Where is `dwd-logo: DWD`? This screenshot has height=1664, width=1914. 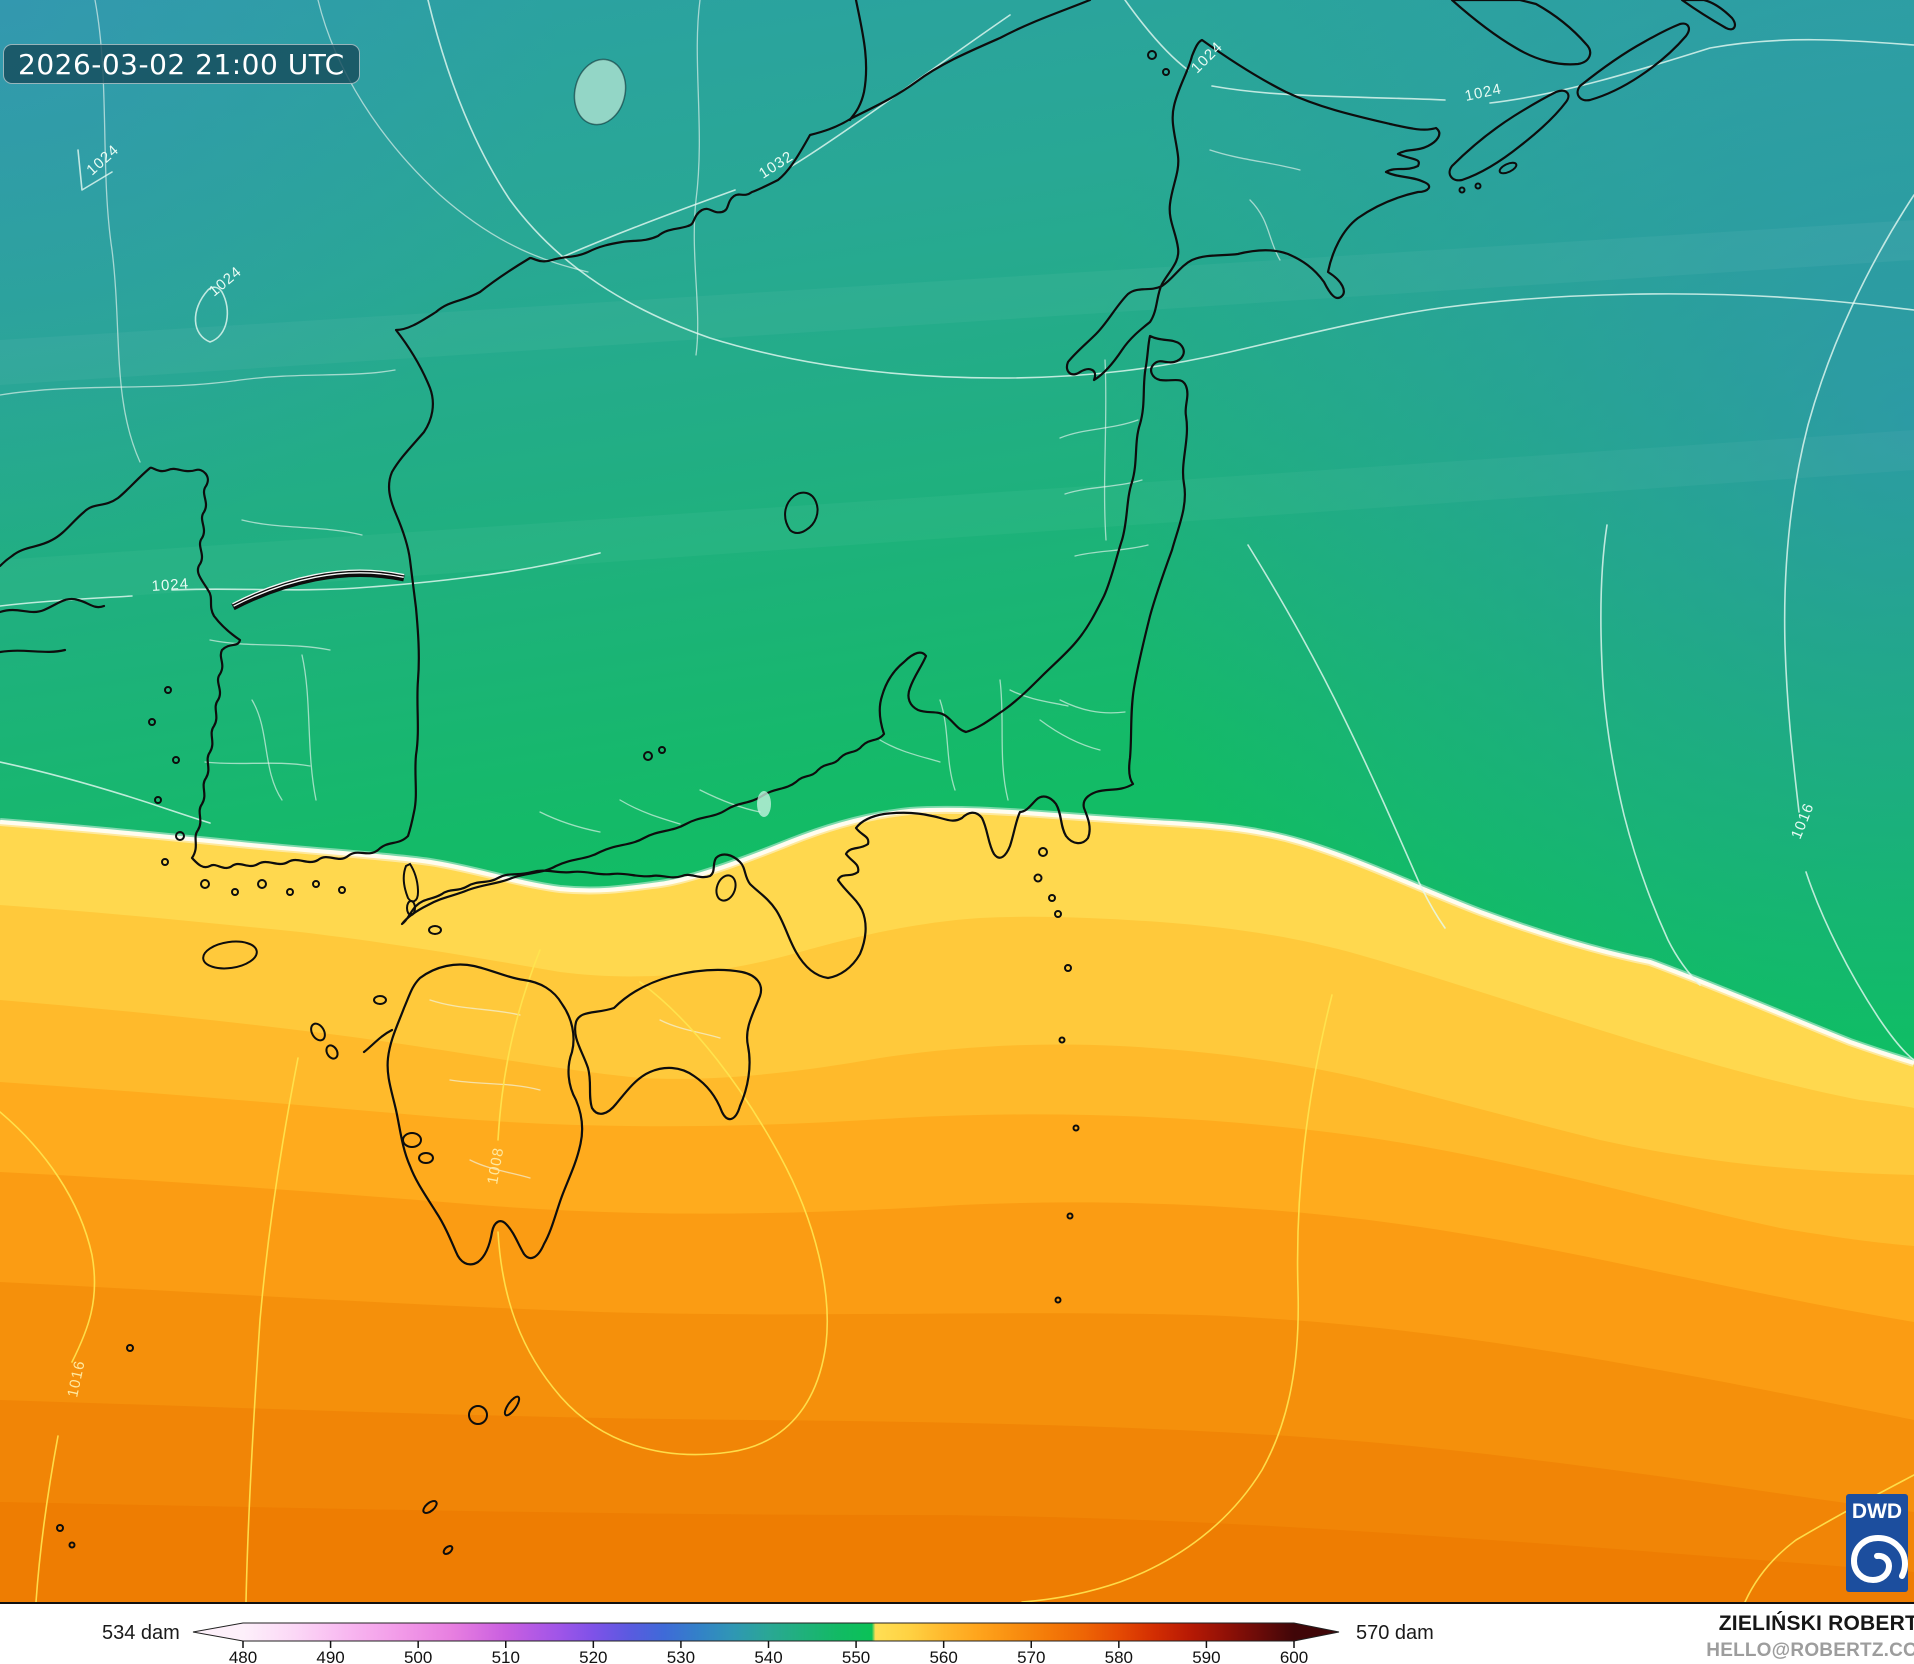
dwd-logo: DWD is located at coordinates (1877, 1543).